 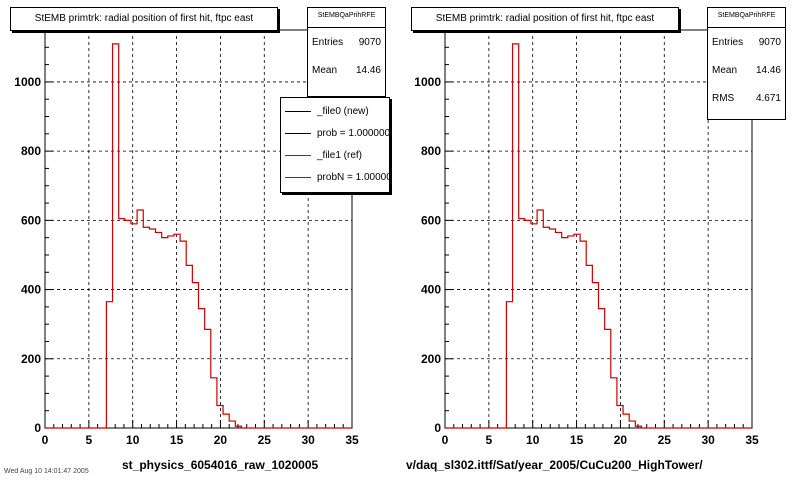 I want to click on right-x-tick-label: 5, so click(x=489, y=440).